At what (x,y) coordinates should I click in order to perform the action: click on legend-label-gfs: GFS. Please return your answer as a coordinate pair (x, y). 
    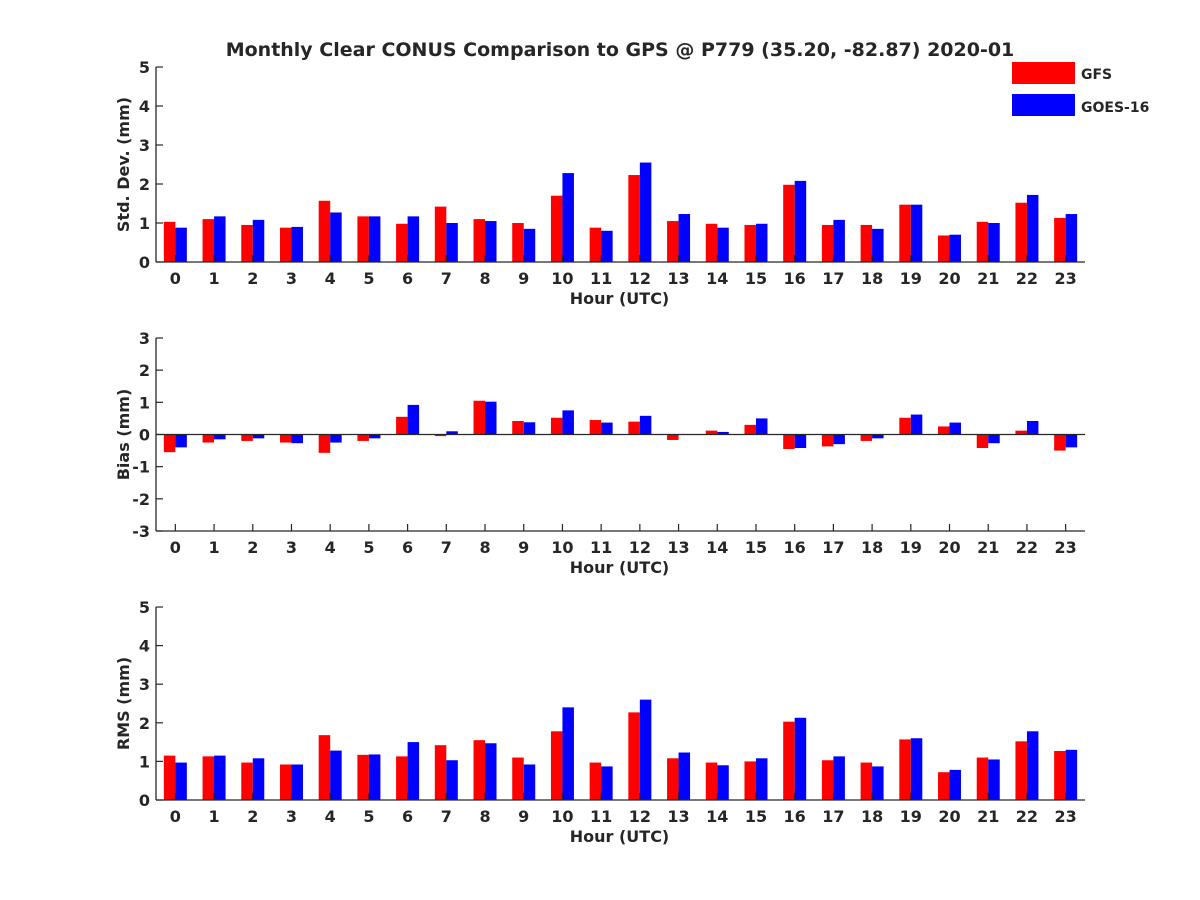
    Looking at the image, I should click on (1096, 75).